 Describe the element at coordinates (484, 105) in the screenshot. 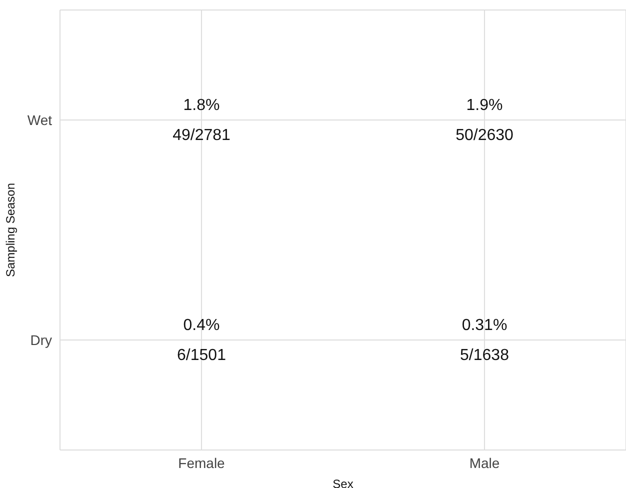

I see `data-label: 1.9%` at that location.